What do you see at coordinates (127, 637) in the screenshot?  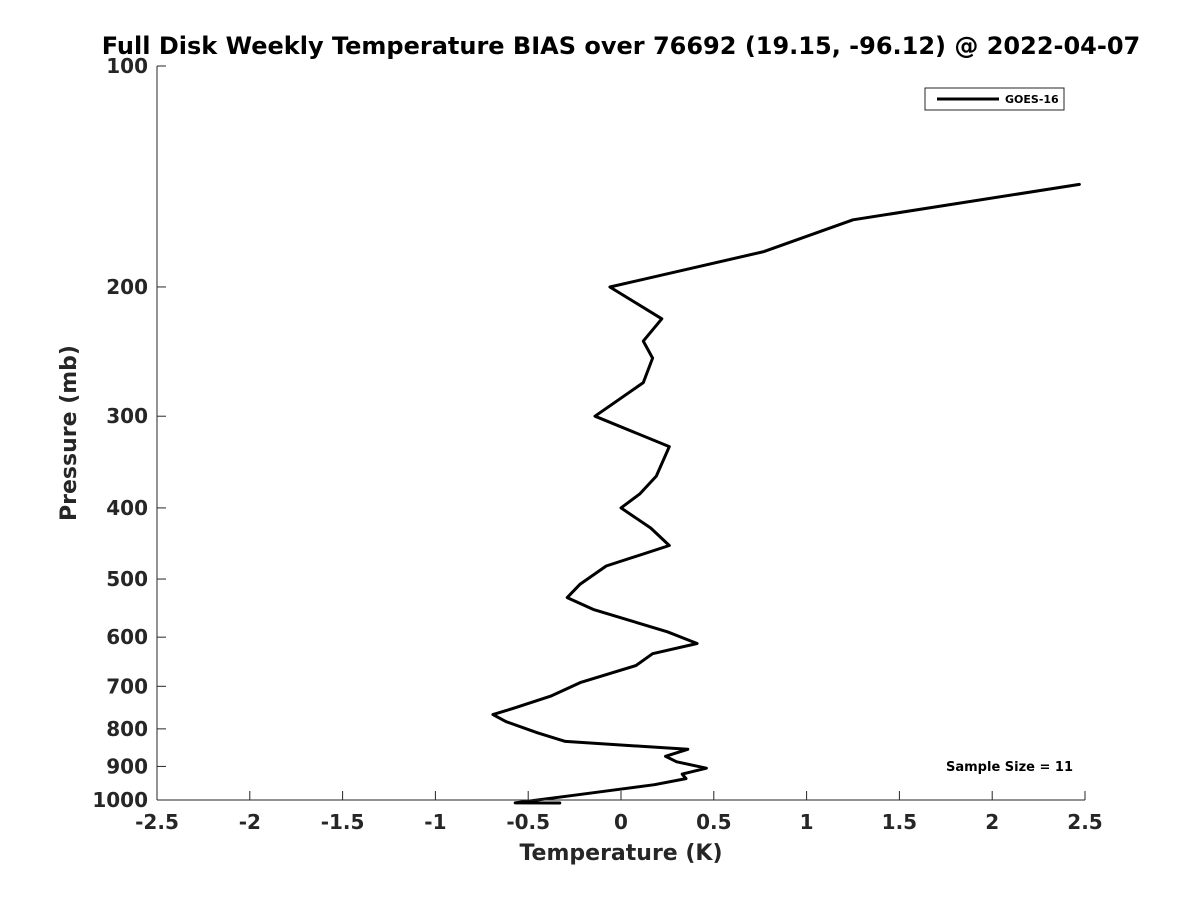 I see `y-tick-label: 600` at bounding box center [127, 637].